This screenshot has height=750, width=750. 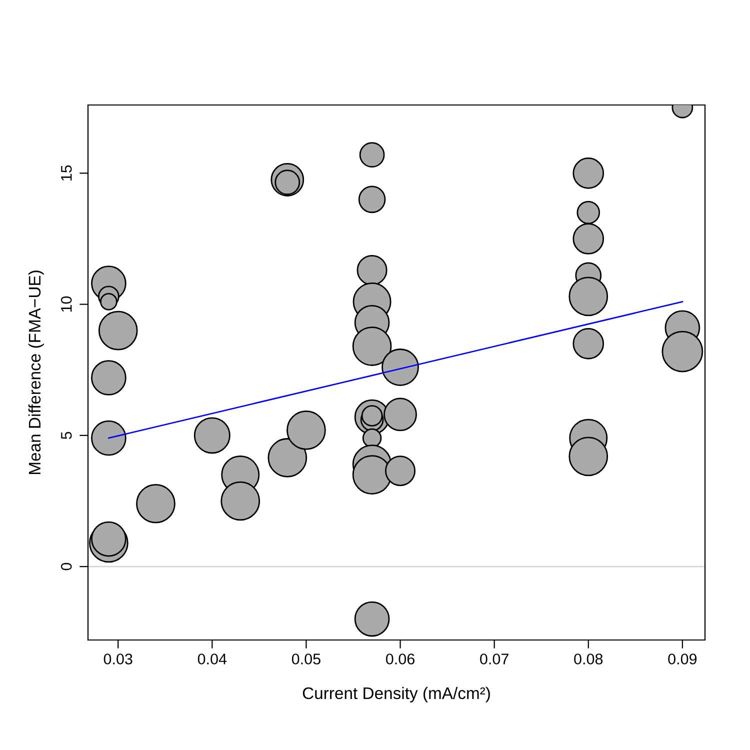 I want to click on y-tick-label: 5, so click(x=66, y=436).